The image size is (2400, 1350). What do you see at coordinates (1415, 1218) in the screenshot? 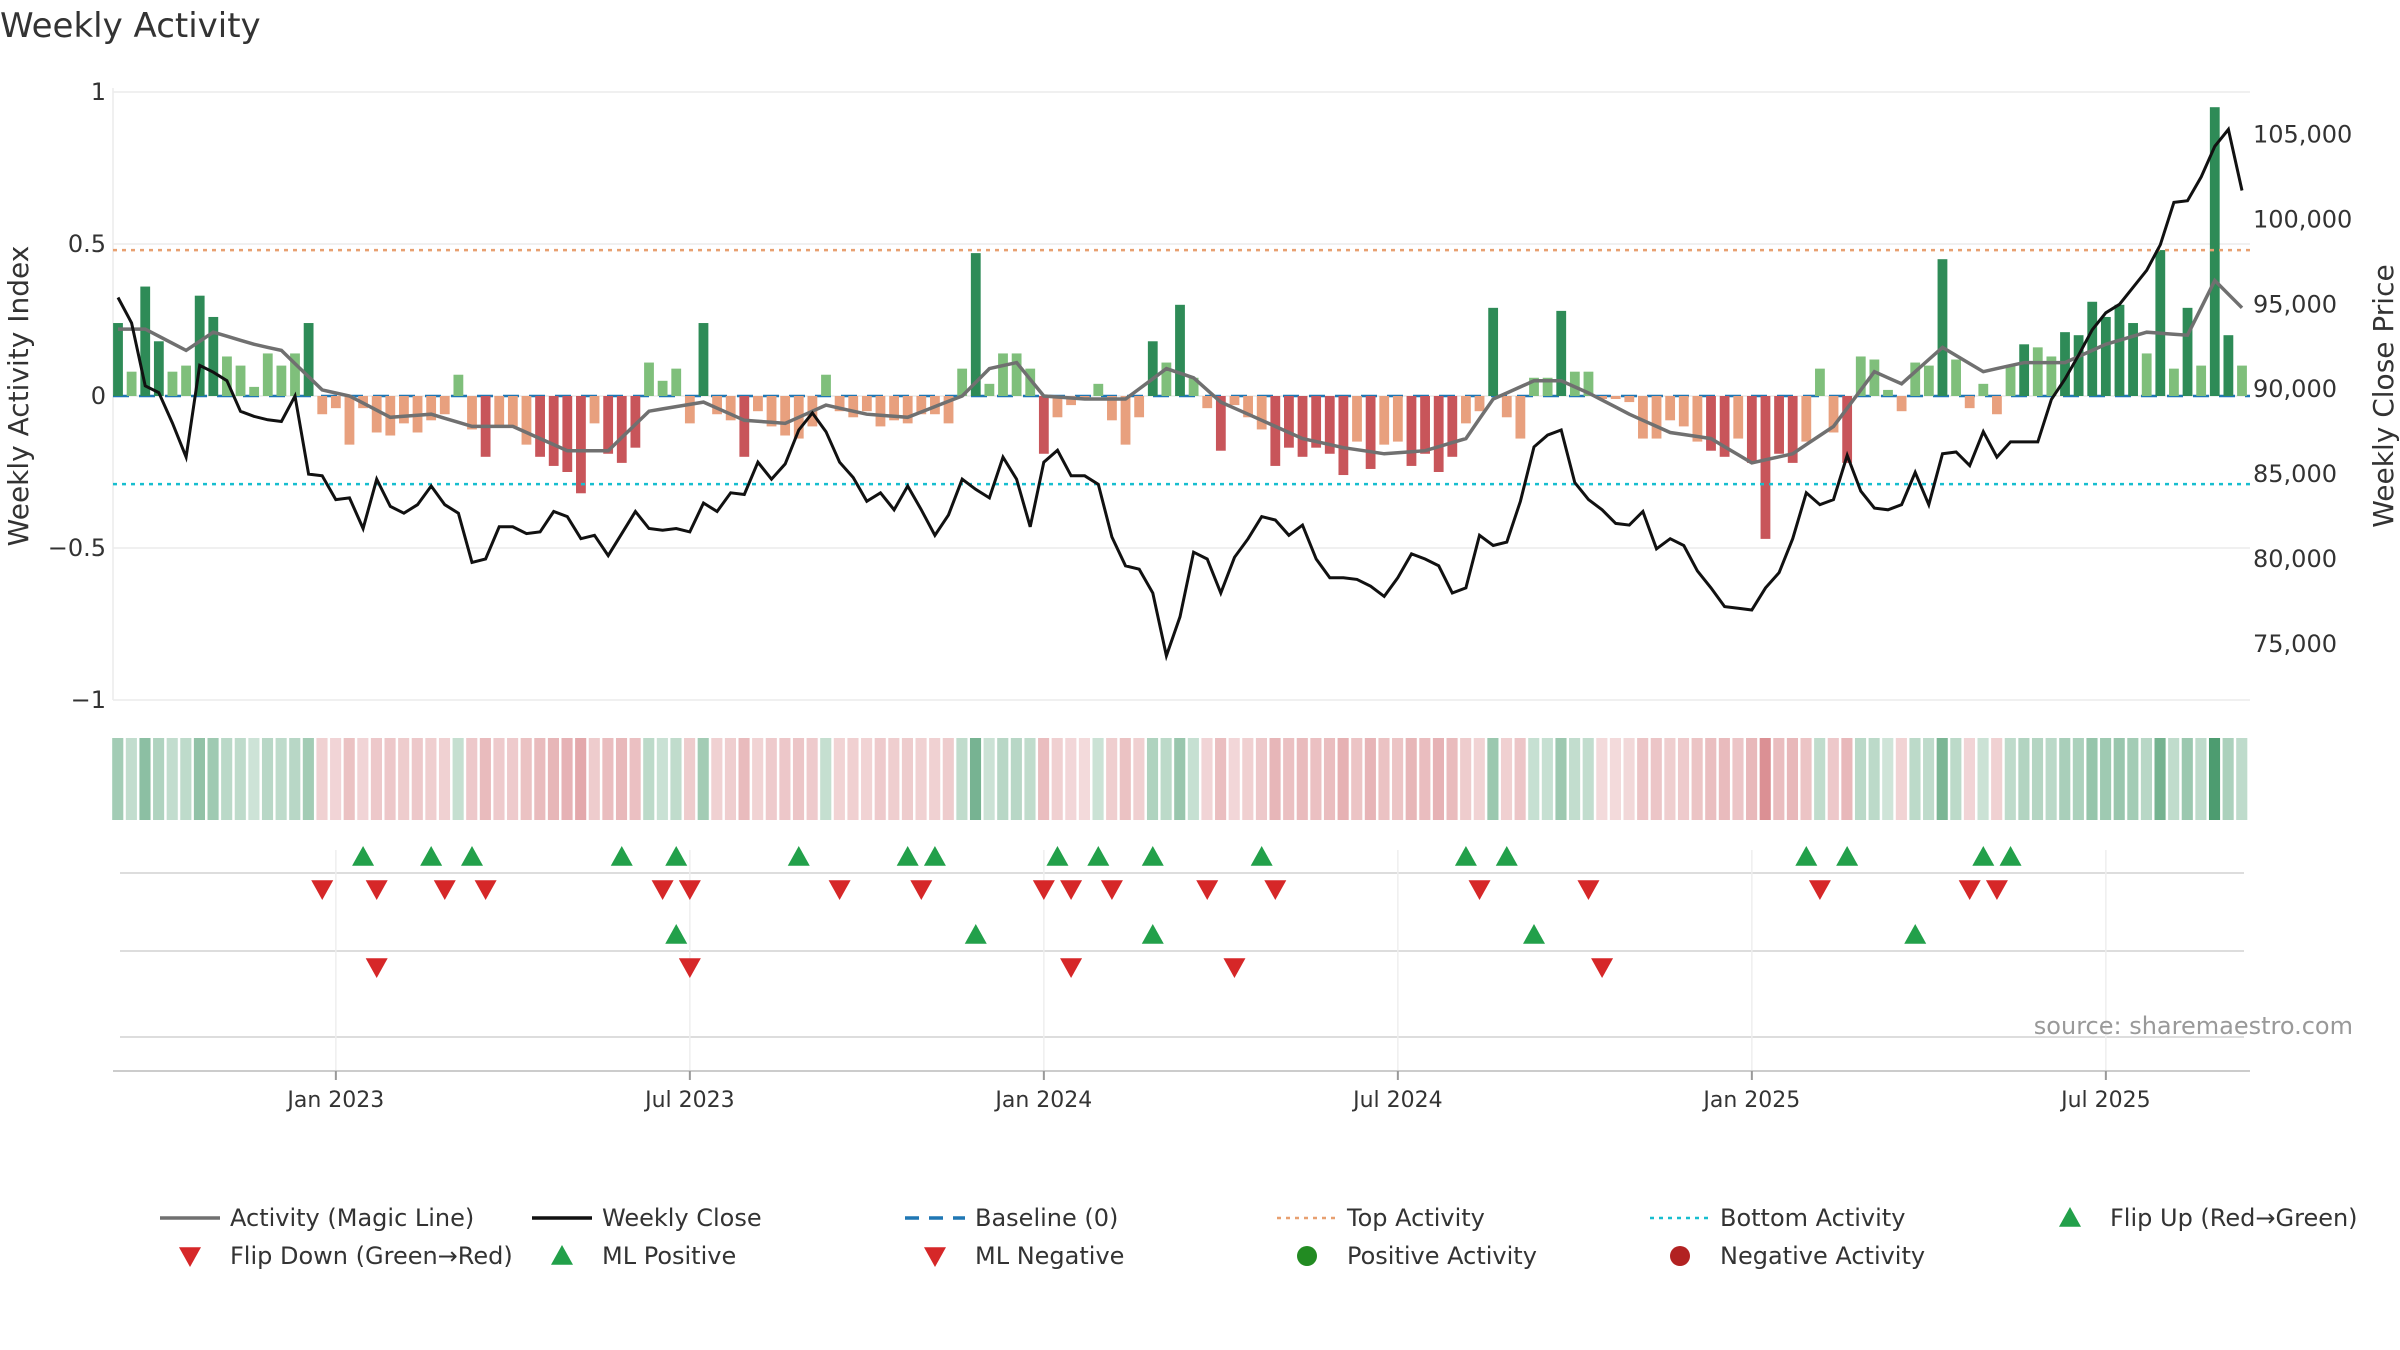
I see `legend-label: Top Activity` at bounding box center [1415, 1218].